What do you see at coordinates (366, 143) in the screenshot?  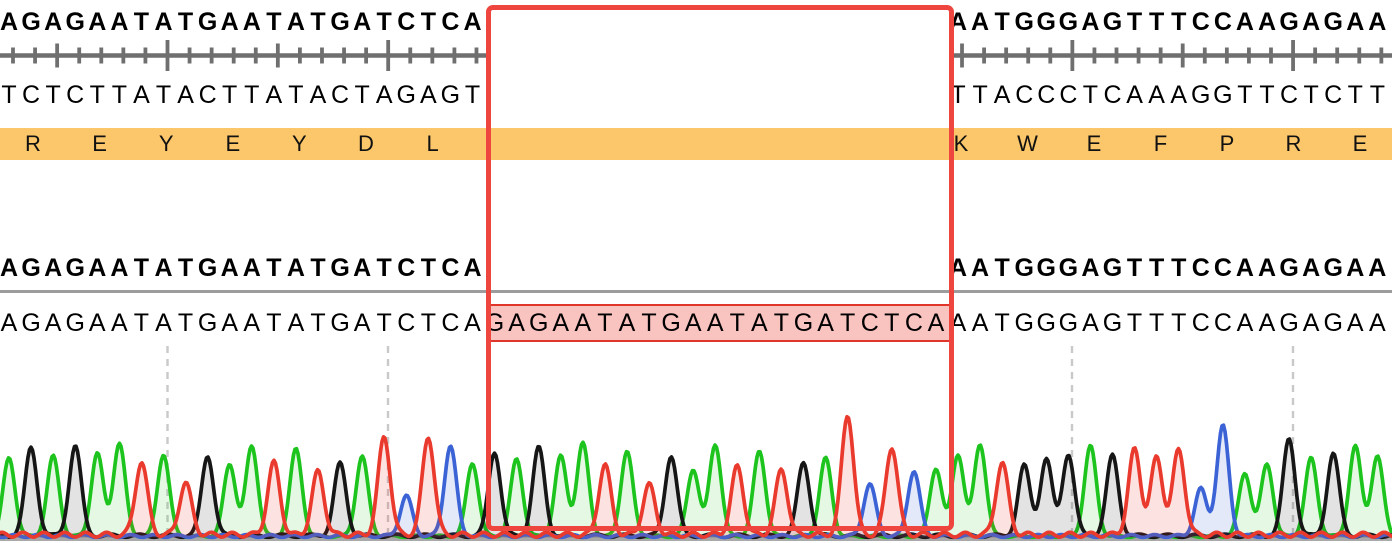 I see `amino-acid: D` at bounding box center [366, 143].